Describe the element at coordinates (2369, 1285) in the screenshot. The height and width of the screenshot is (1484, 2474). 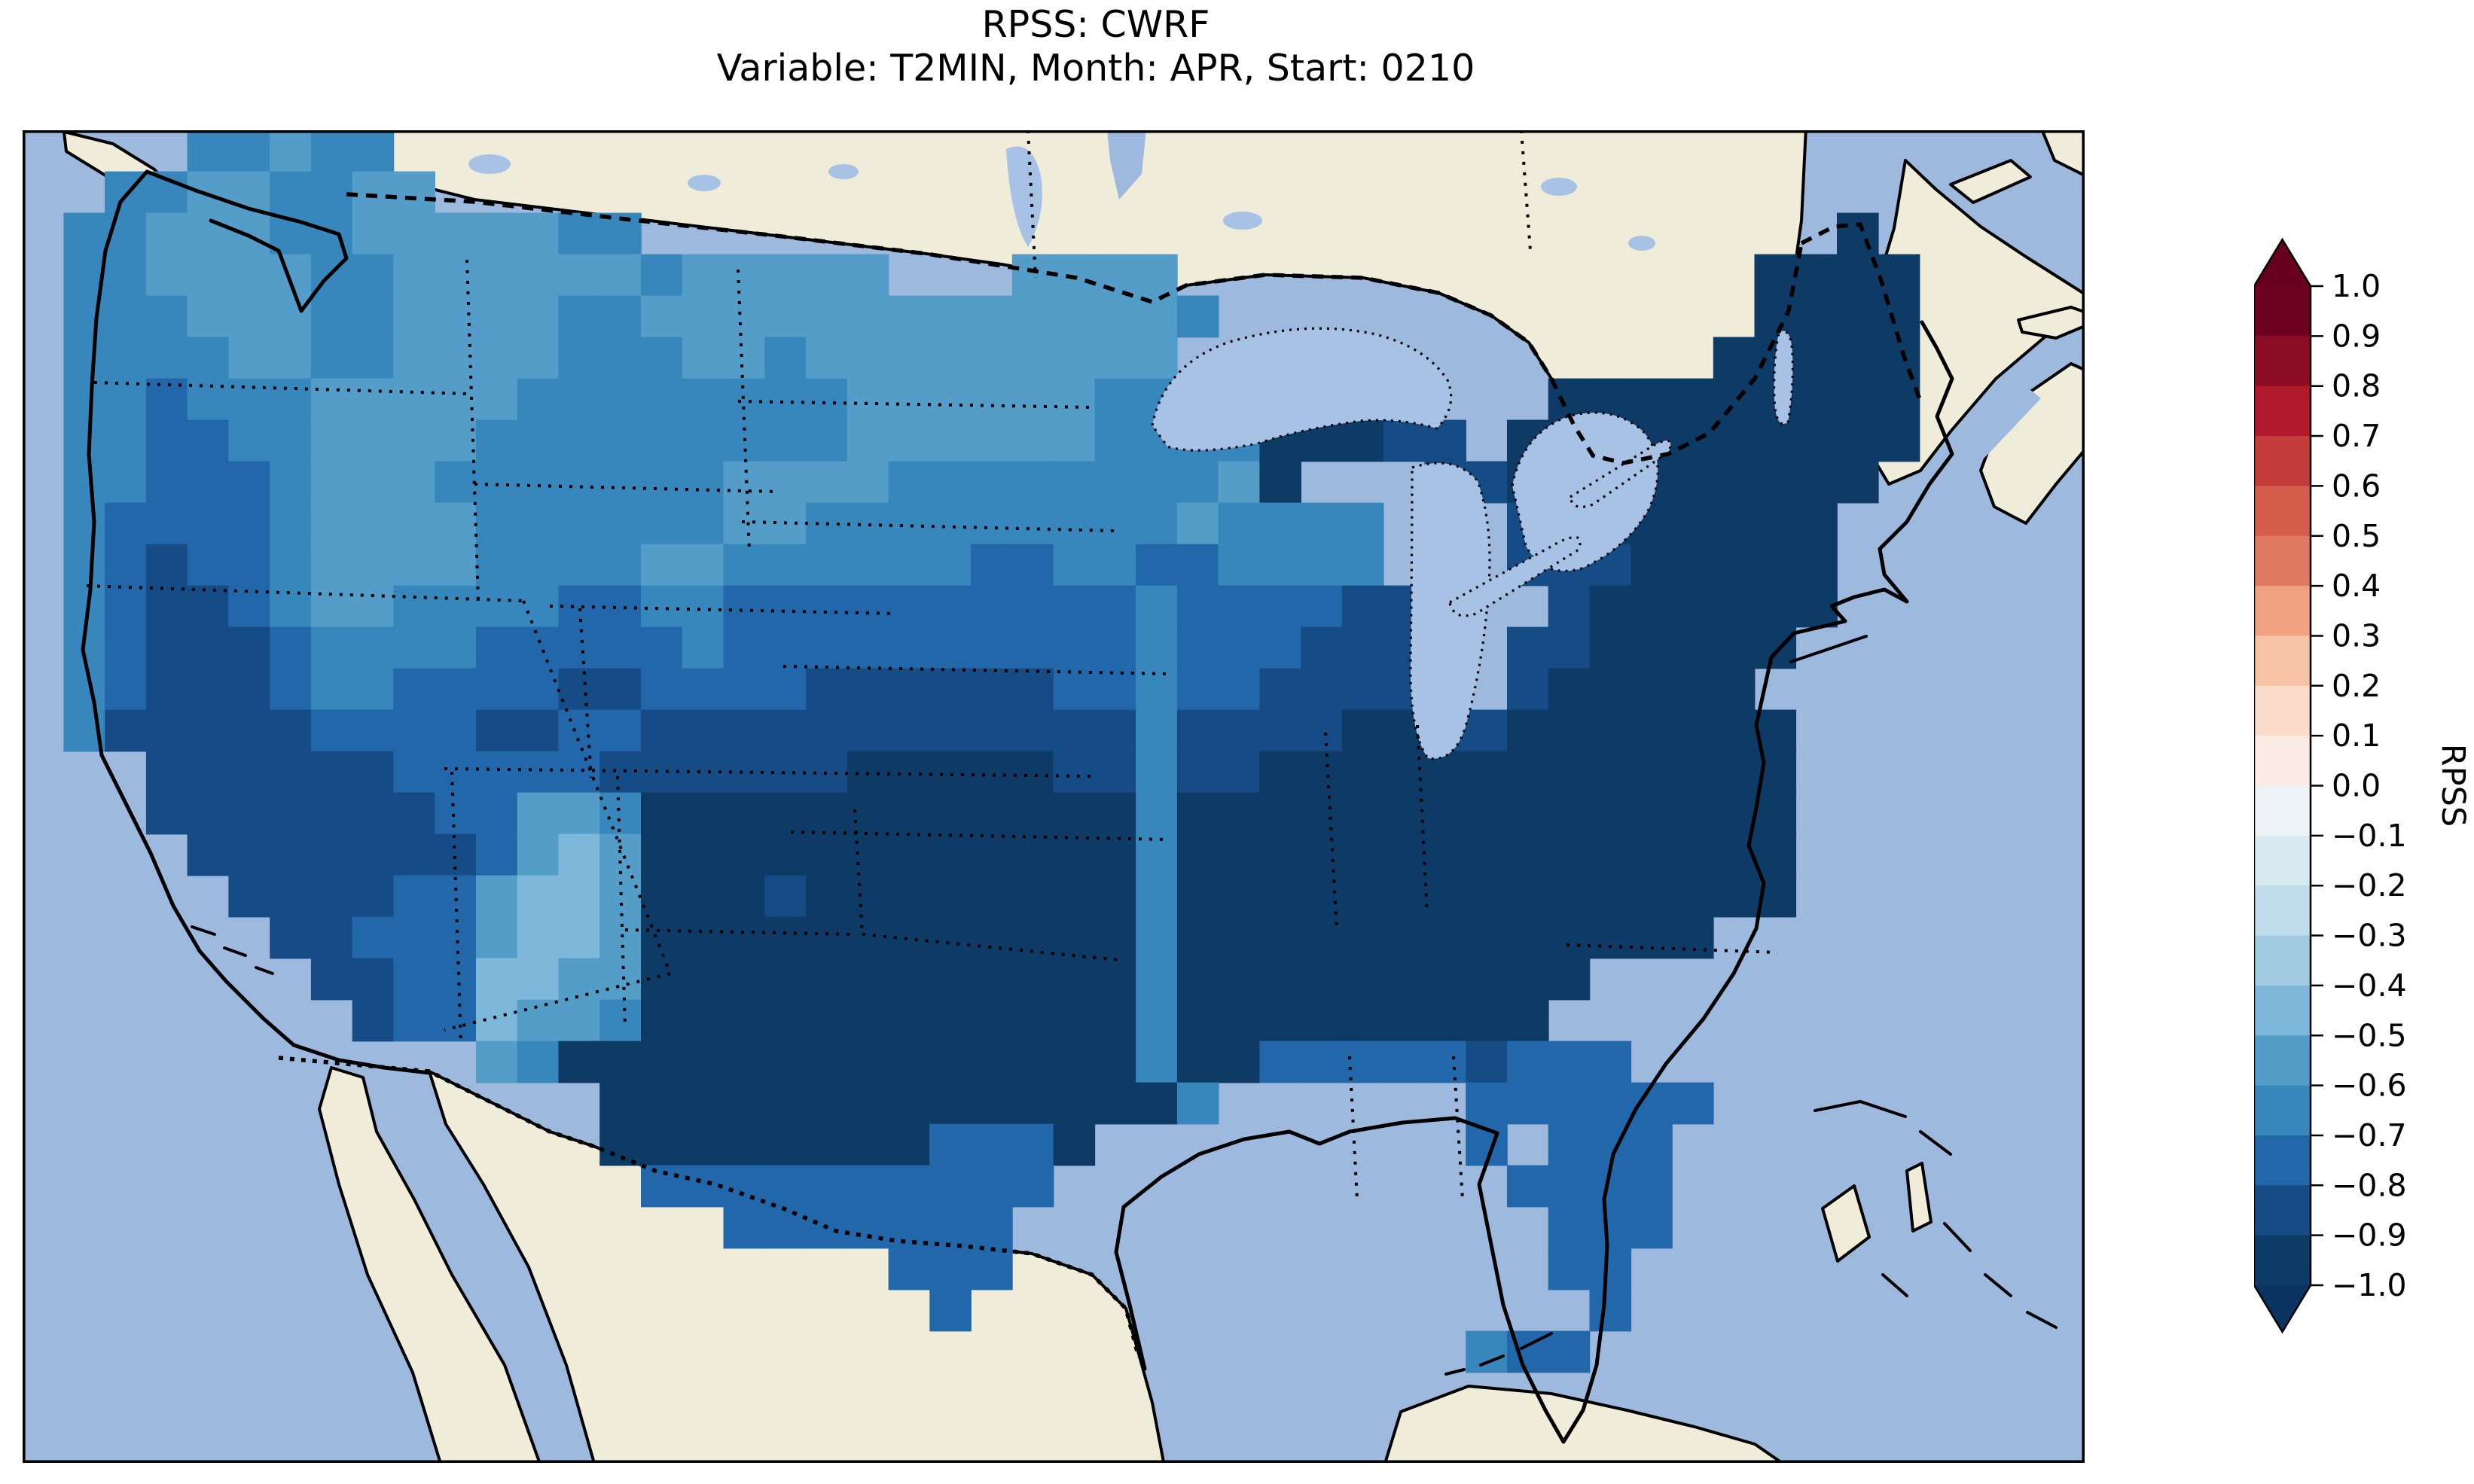
I see `colorbar-tick-label: −1.0` at that location.